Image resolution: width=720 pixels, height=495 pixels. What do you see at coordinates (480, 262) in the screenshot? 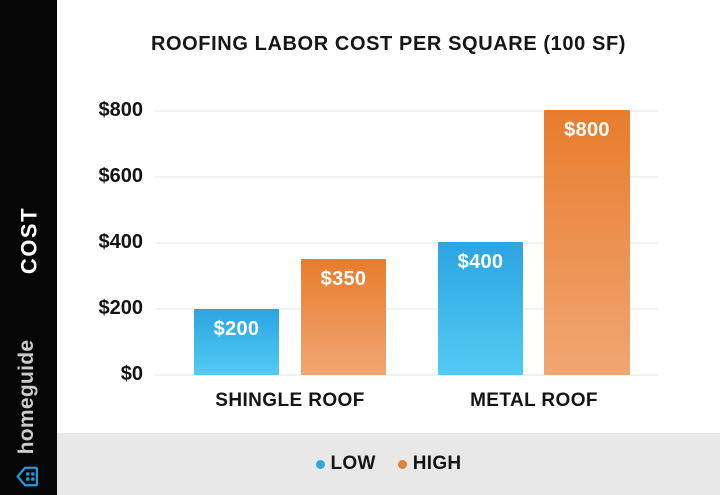
I see `bar-value-label: $400` at bounding box center [480, 262].